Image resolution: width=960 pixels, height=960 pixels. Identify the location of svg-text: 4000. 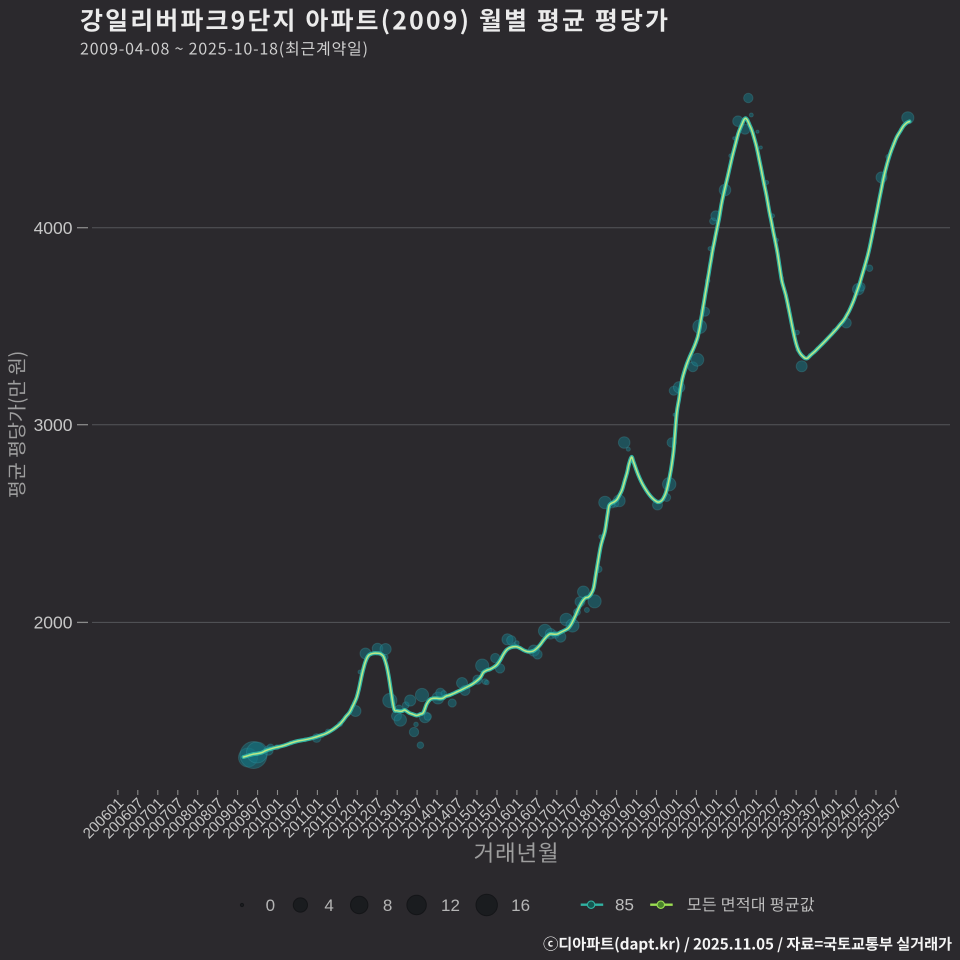
(53, 228).